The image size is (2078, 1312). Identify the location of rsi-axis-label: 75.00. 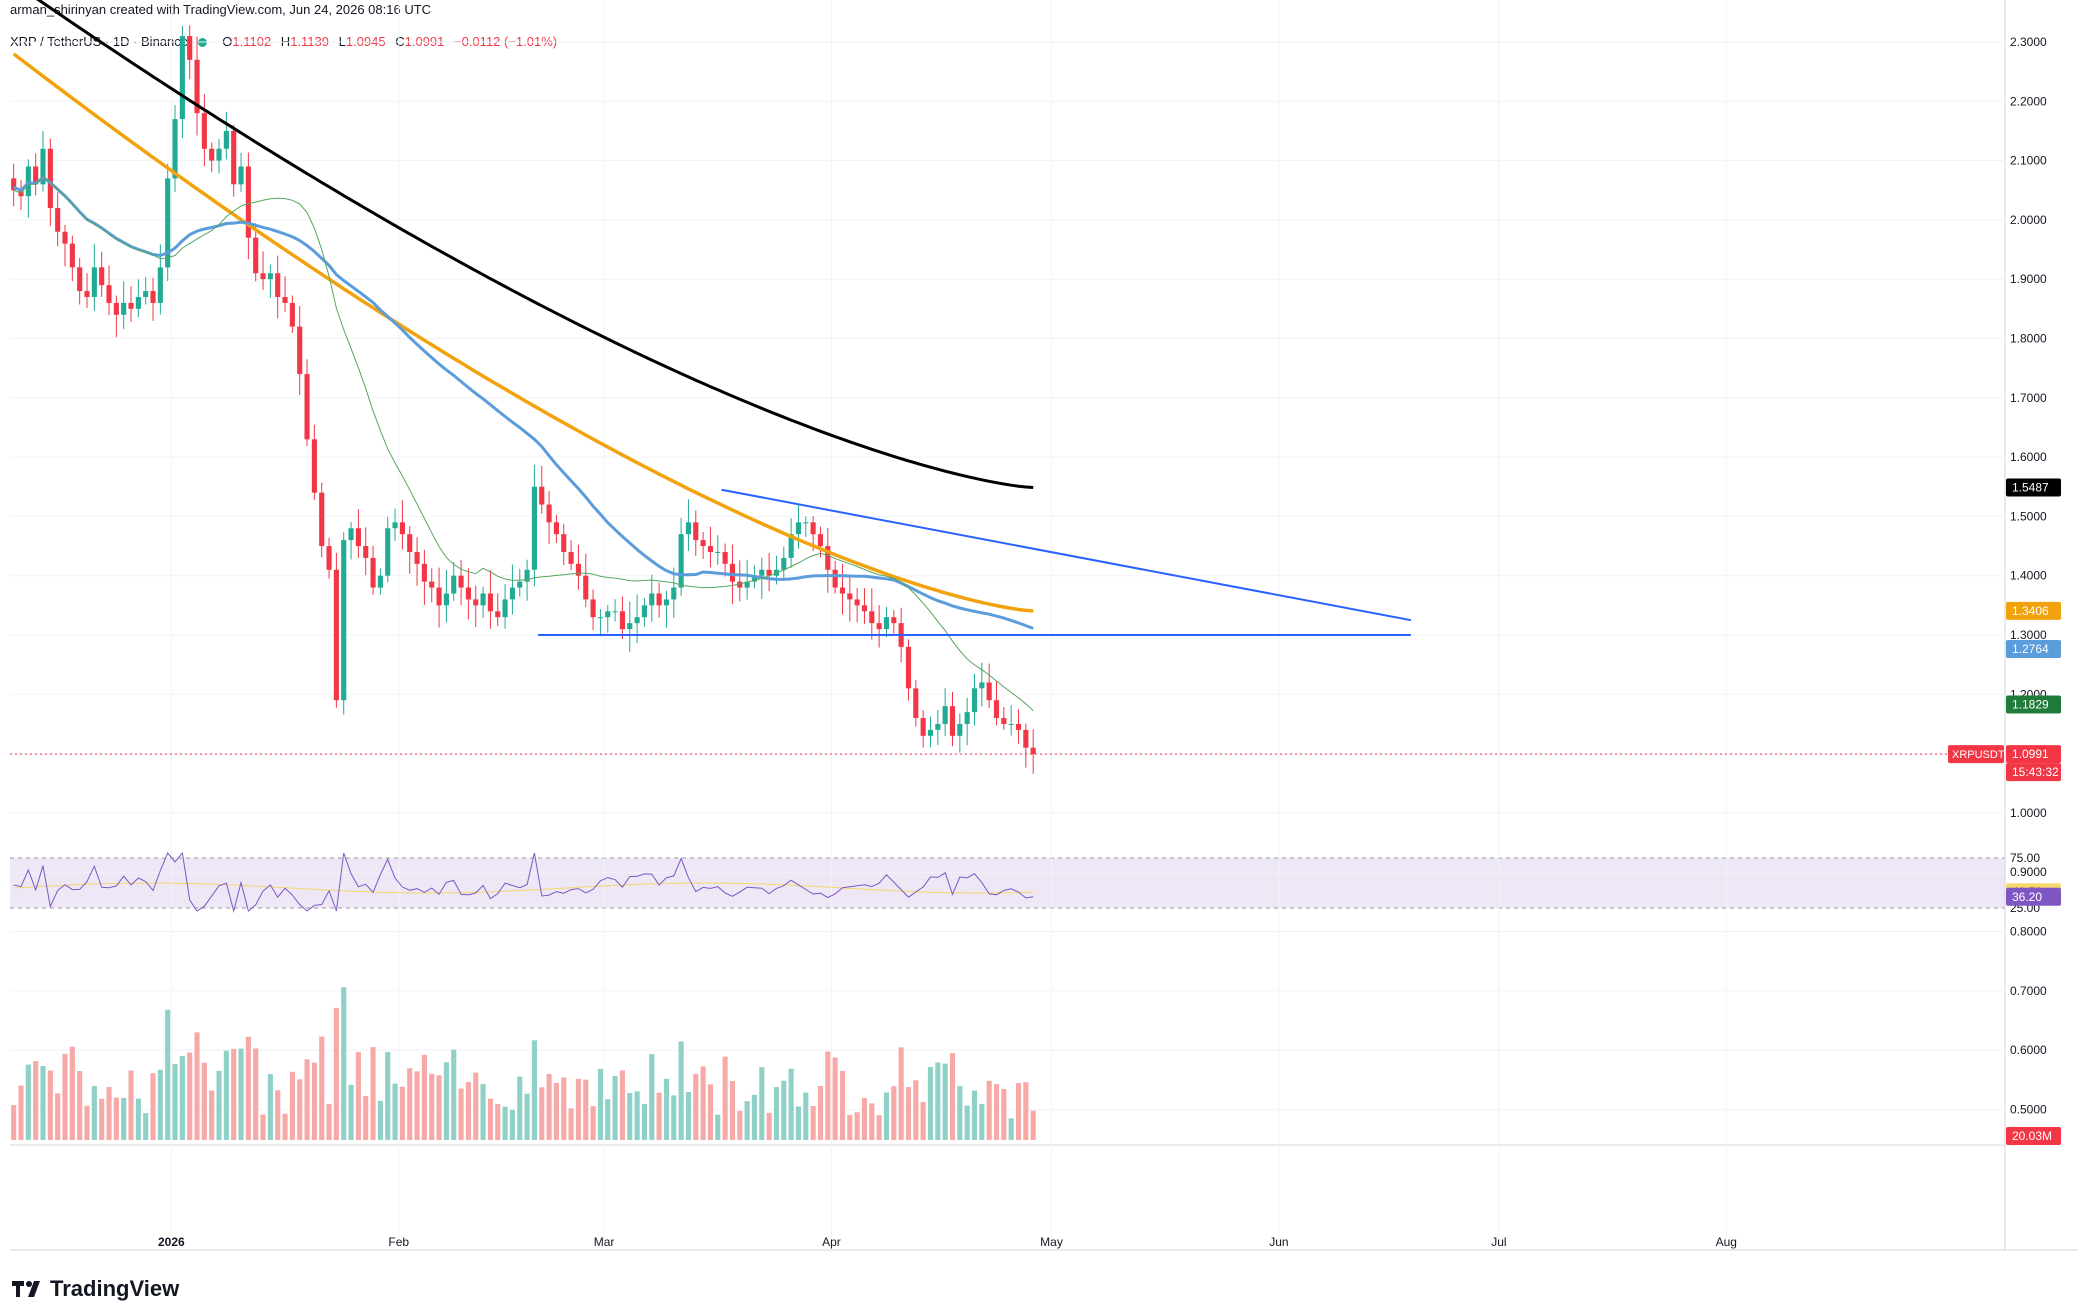
(2025, 858).